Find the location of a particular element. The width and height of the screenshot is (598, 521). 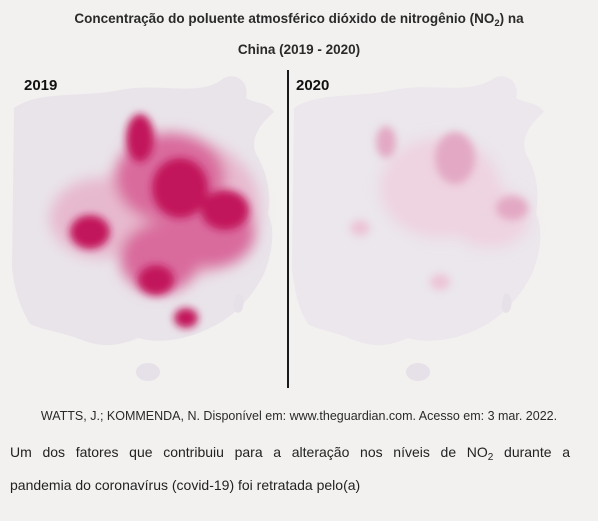

map-divider is located at coordinates (288, 229).